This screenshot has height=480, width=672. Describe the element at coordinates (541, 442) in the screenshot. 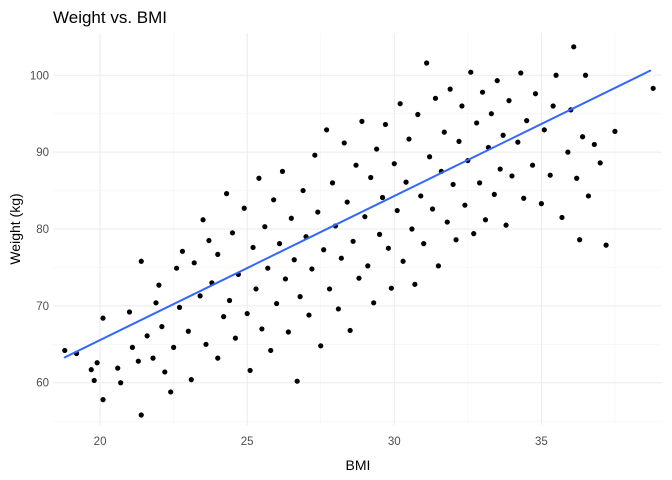

I see `x-tick-label: 35` at that location.